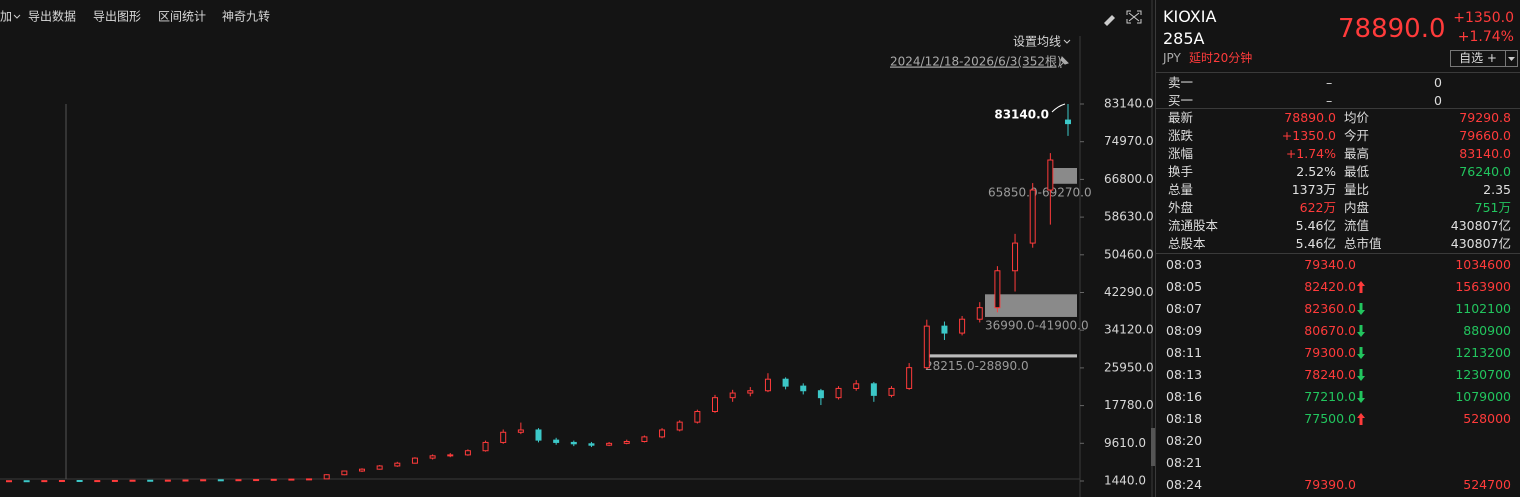 This screenshot has width=1520, height=497. What do you see at coordinates (1181, 207) in the screenshot?
I see `stat-label: 外盘` at bounding box center [1181, 207].